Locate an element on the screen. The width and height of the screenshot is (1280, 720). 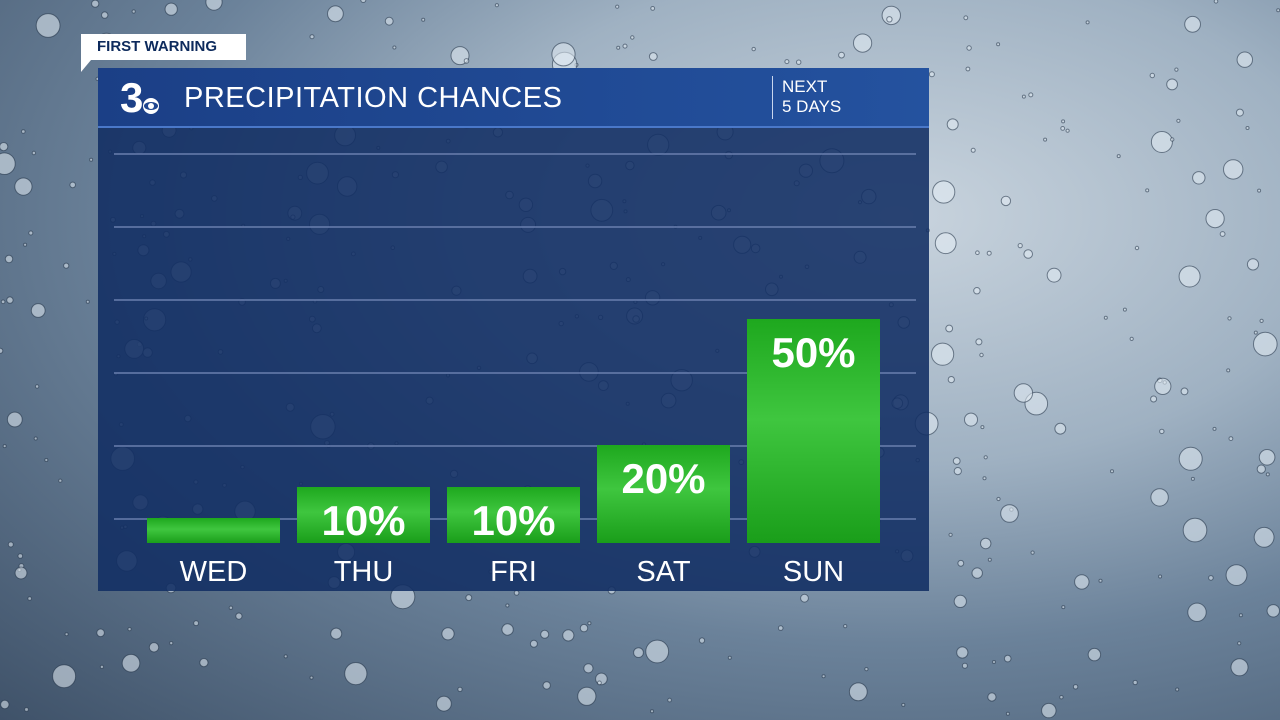
chart-header is located at coordinates (513, 98).